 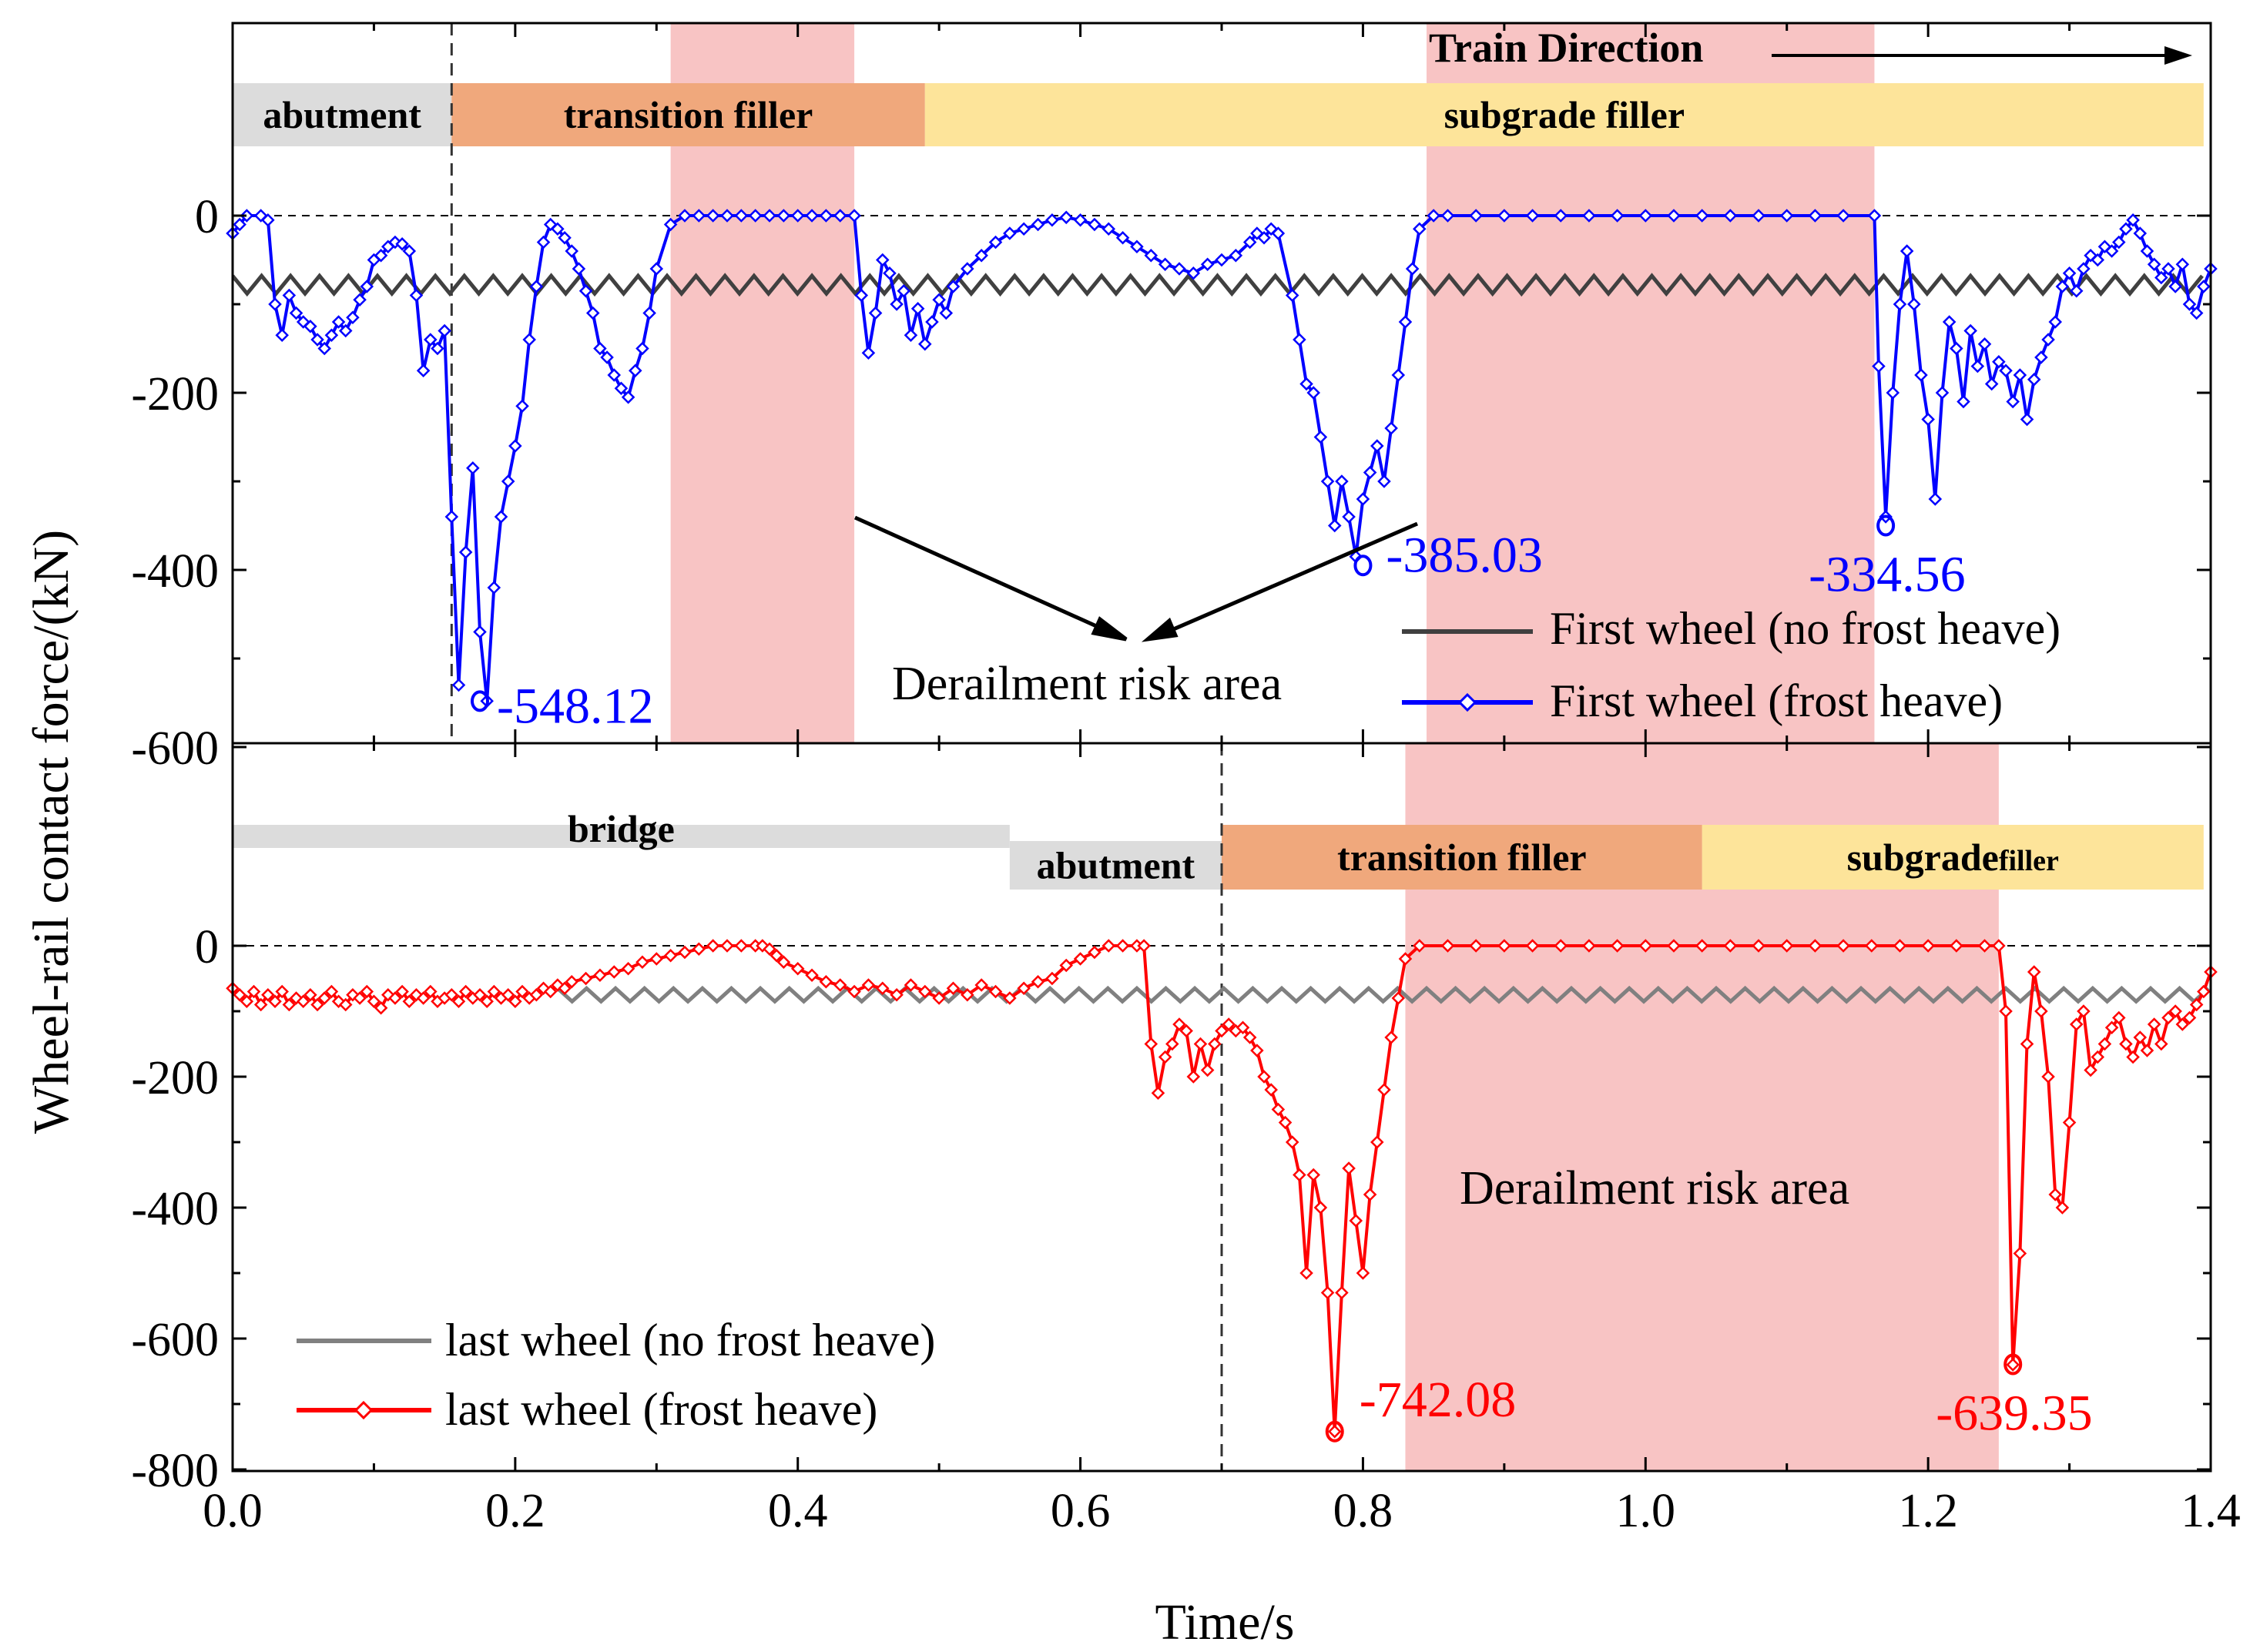 I want to click on x-tick-label: 1.4, so click(x=2211, y=1511).